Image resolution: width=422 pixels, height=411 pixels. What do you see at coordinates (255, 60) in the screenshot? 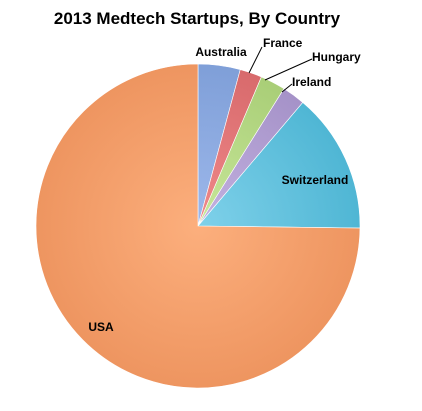
I see `leader-line-france` at bounding box center [255, 60].